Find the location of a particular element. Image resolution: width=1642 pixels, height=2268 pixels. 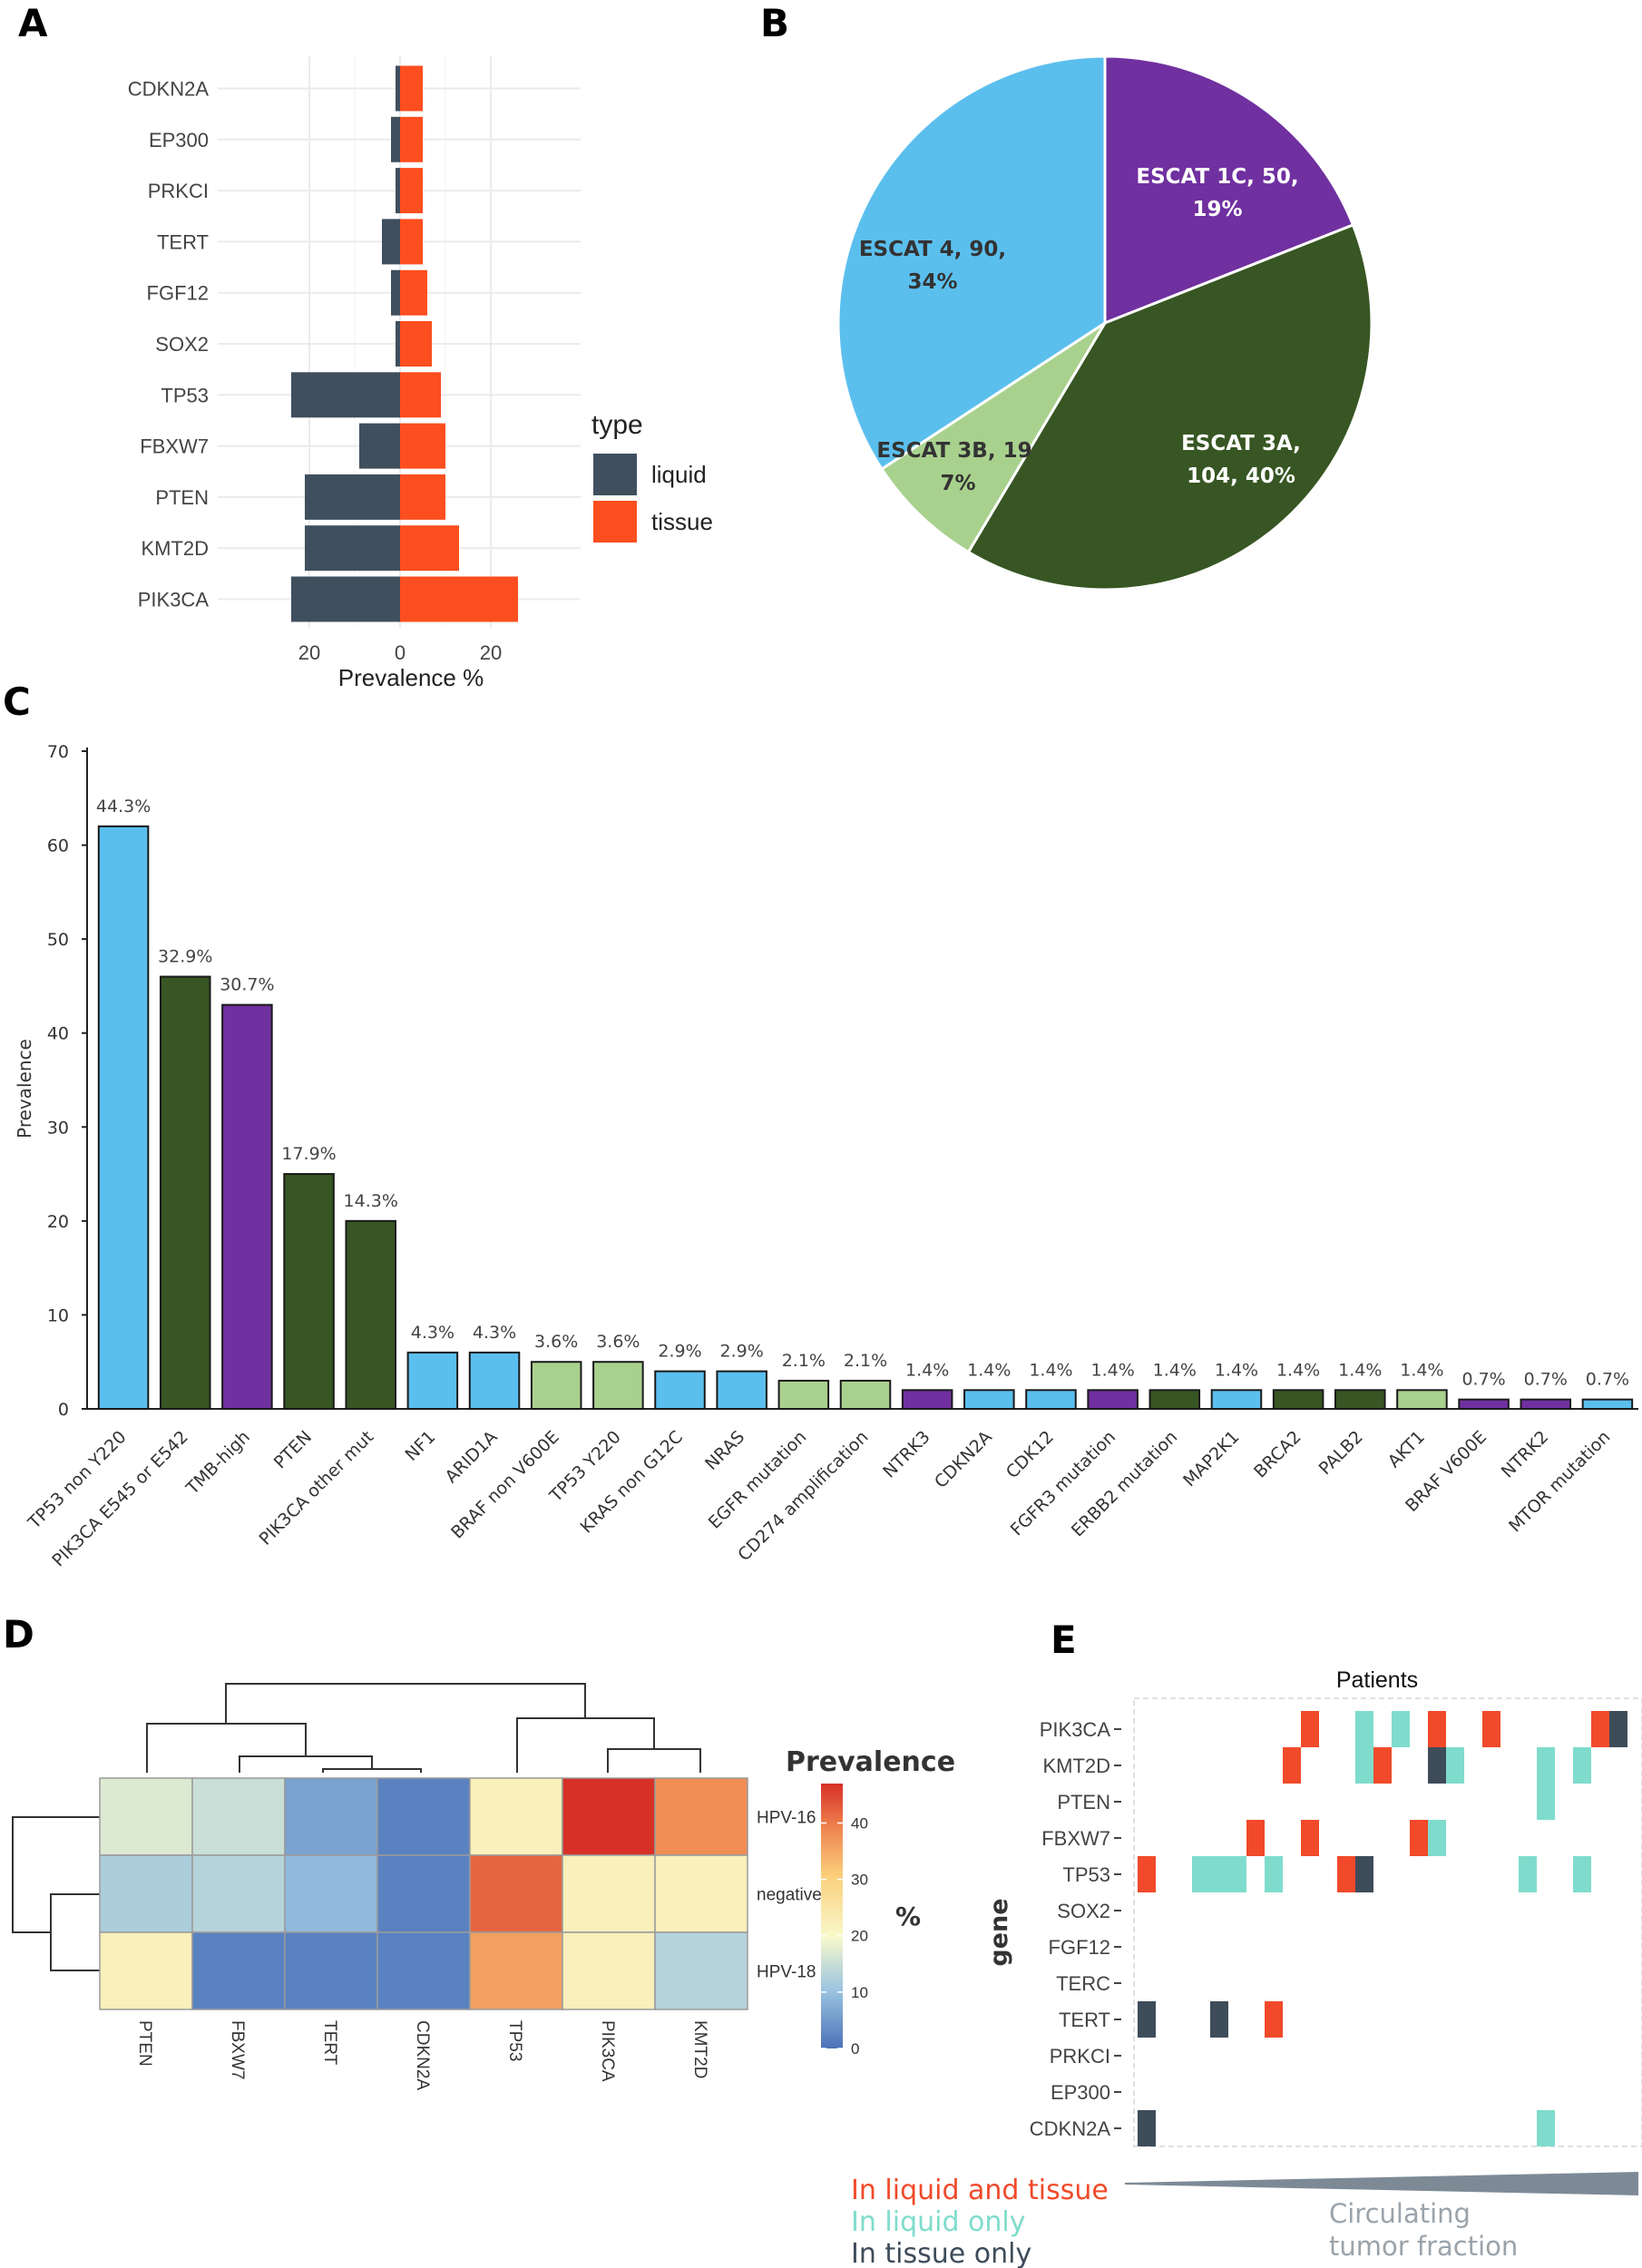

e-gene-label: SOX2 is located at coordinates (1083, 1911).